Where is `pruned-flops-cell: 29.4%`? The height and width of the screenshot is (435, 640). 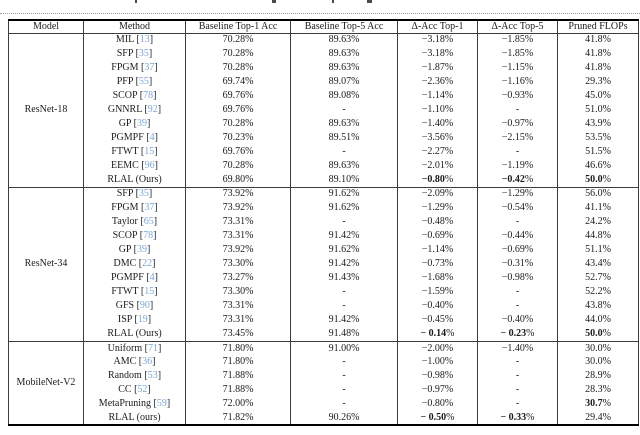
pruned-flops-cell: 29.4% is located at coordinates (598, 418).